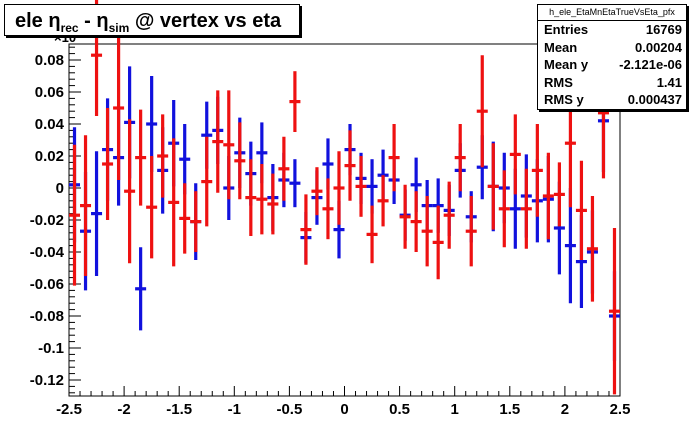 Image resolution: width=692 pixels, height=444 pixels. Describe the element at coordinates (455, 409) in the screenshot. I see `x-tick-label: 1` at that location.